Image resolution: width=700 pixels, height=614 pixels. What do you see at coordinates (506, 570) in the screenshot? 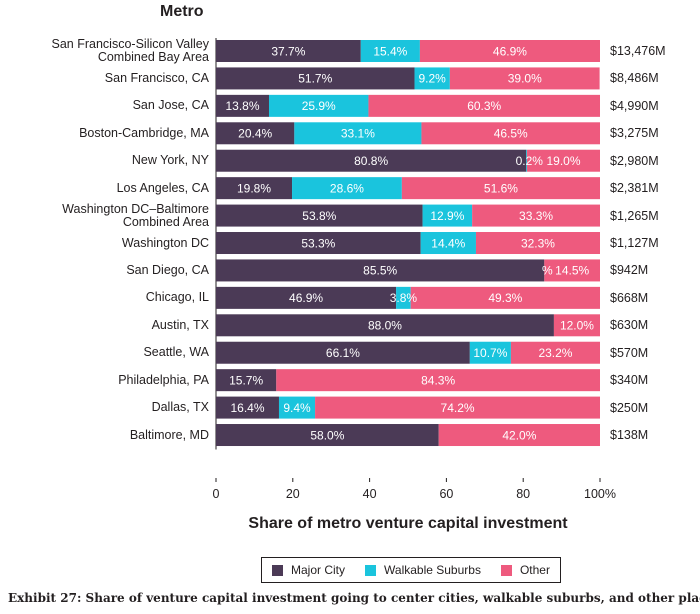
I see `legend-swatch-other` at bounding box center [506, 570].